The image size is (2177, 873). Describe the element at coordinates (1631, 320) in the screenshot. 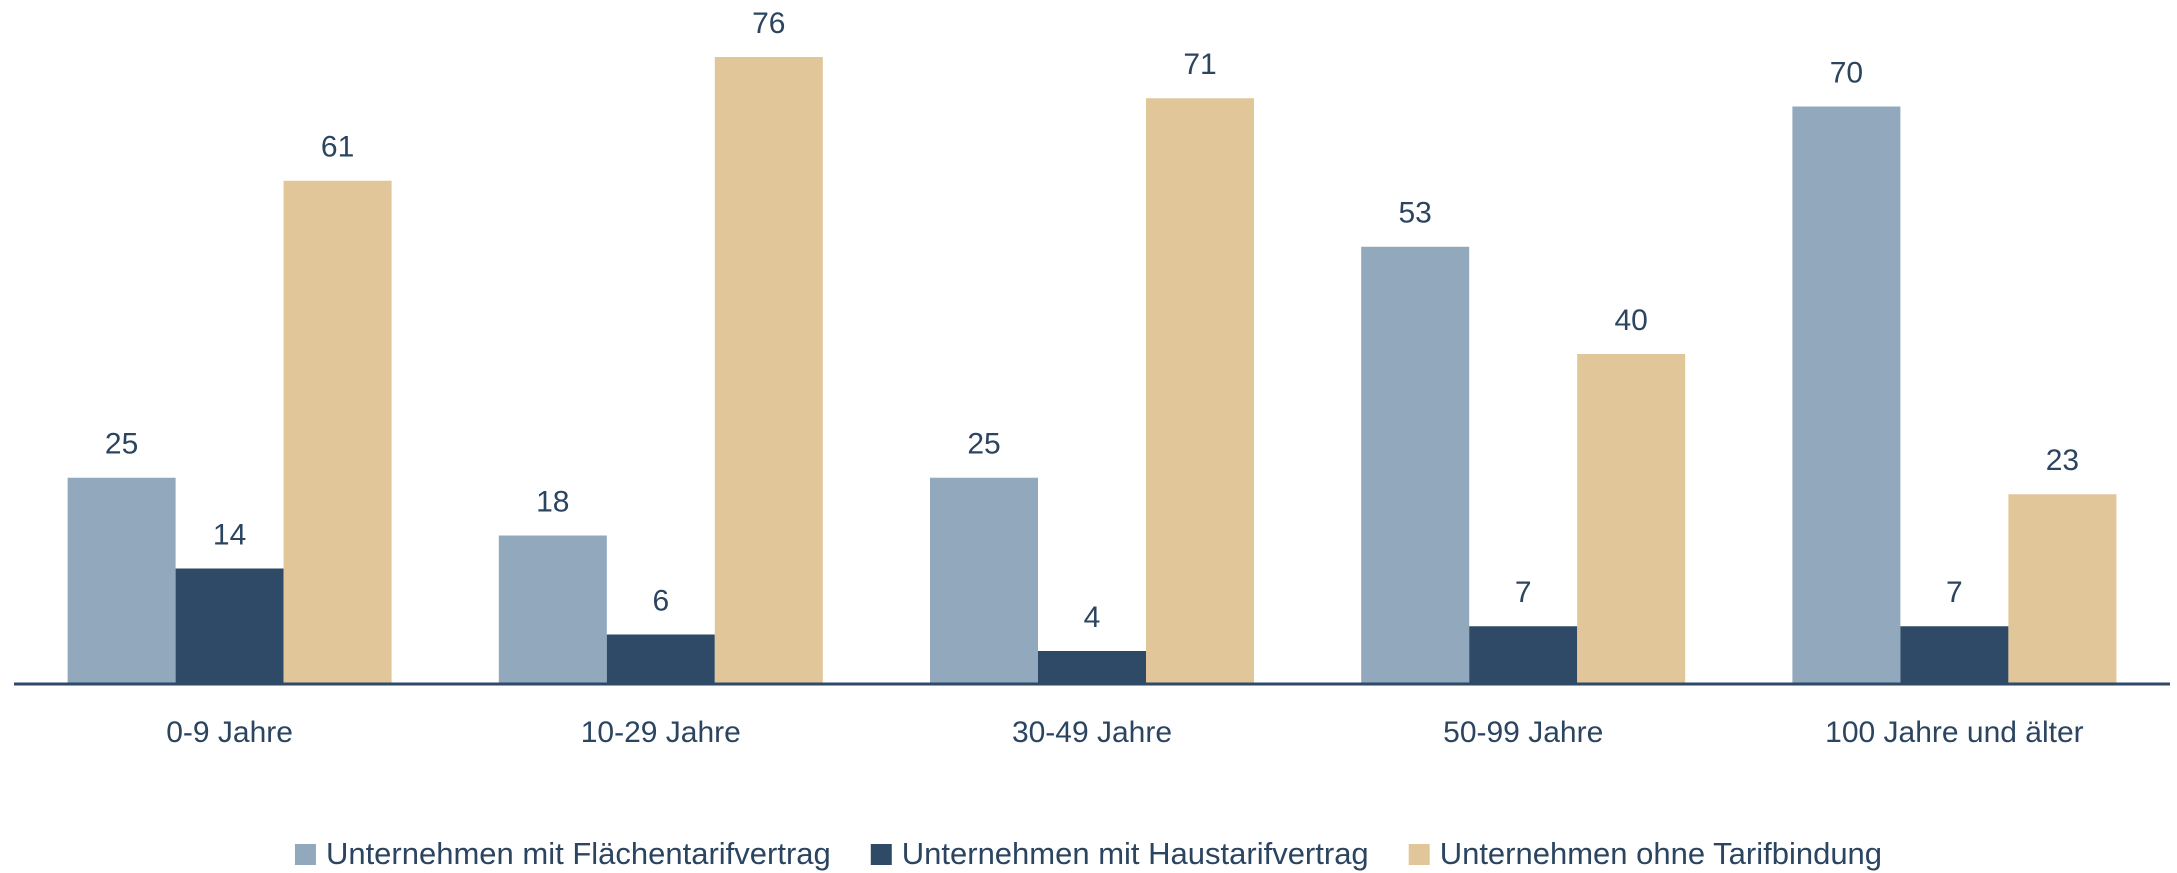

I see `value-label: 40` at that location.